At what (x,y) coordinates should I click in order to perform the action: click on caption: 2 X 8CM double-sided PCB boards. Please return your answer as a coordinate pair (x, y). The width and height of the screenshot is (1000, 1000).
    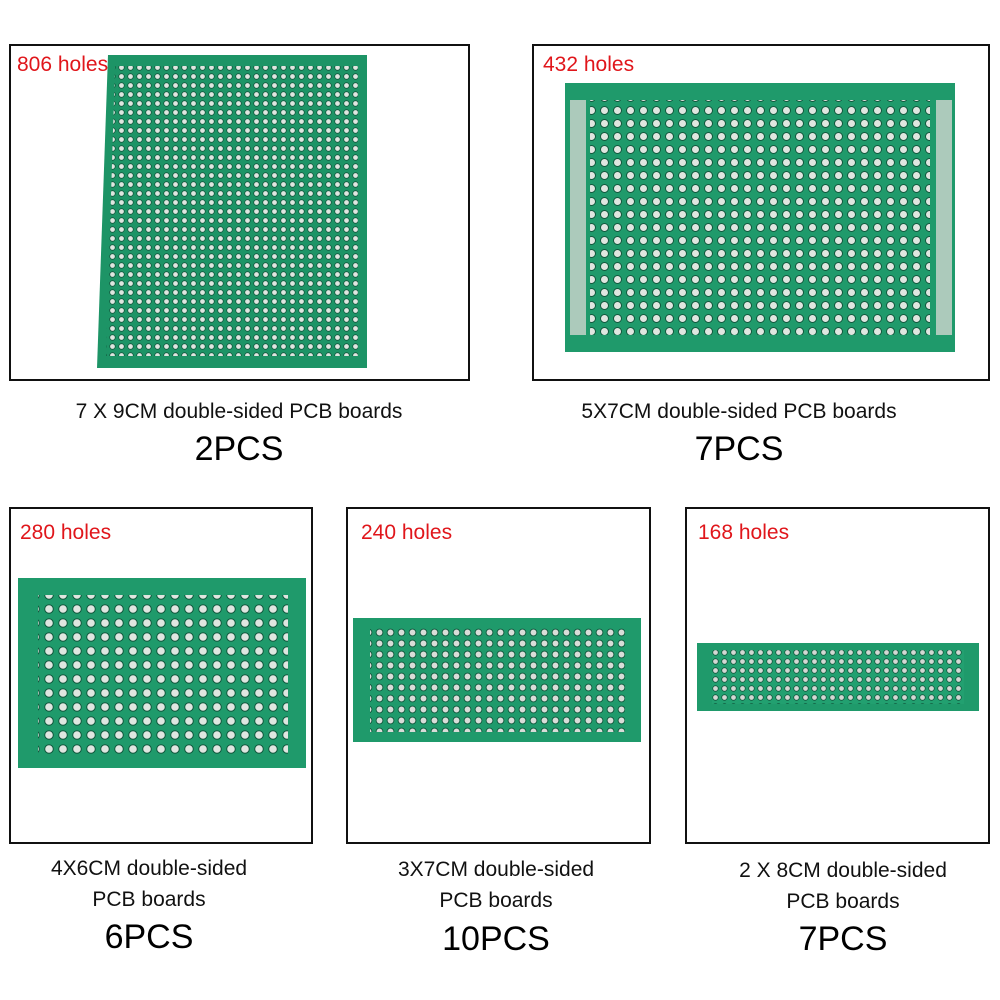
    Looking at the image, I should click on (843, 886).